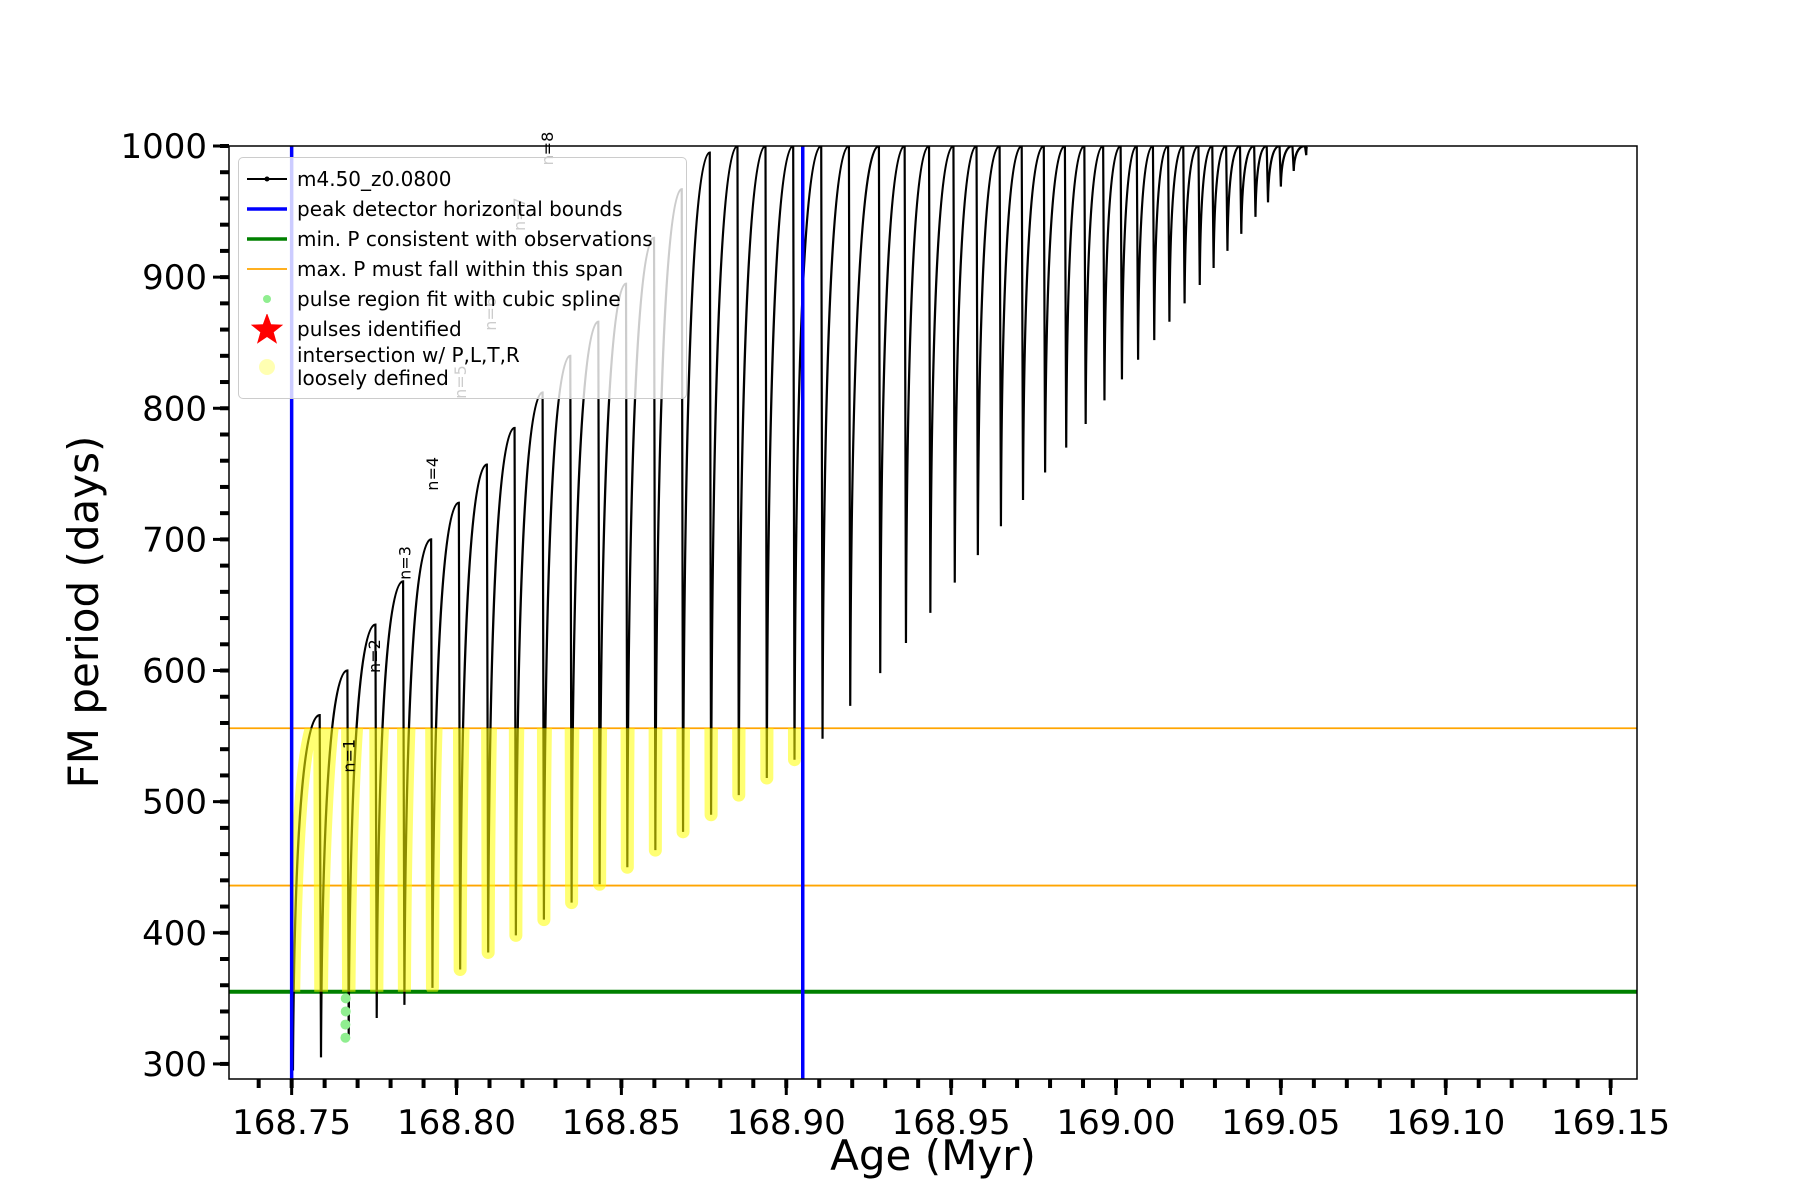 The width and height of the screenshot is (1800, 1200). Describe the element at coordinates (786, 1123) in the screenshot. I see `x-tick-label: 168.90` at that location.